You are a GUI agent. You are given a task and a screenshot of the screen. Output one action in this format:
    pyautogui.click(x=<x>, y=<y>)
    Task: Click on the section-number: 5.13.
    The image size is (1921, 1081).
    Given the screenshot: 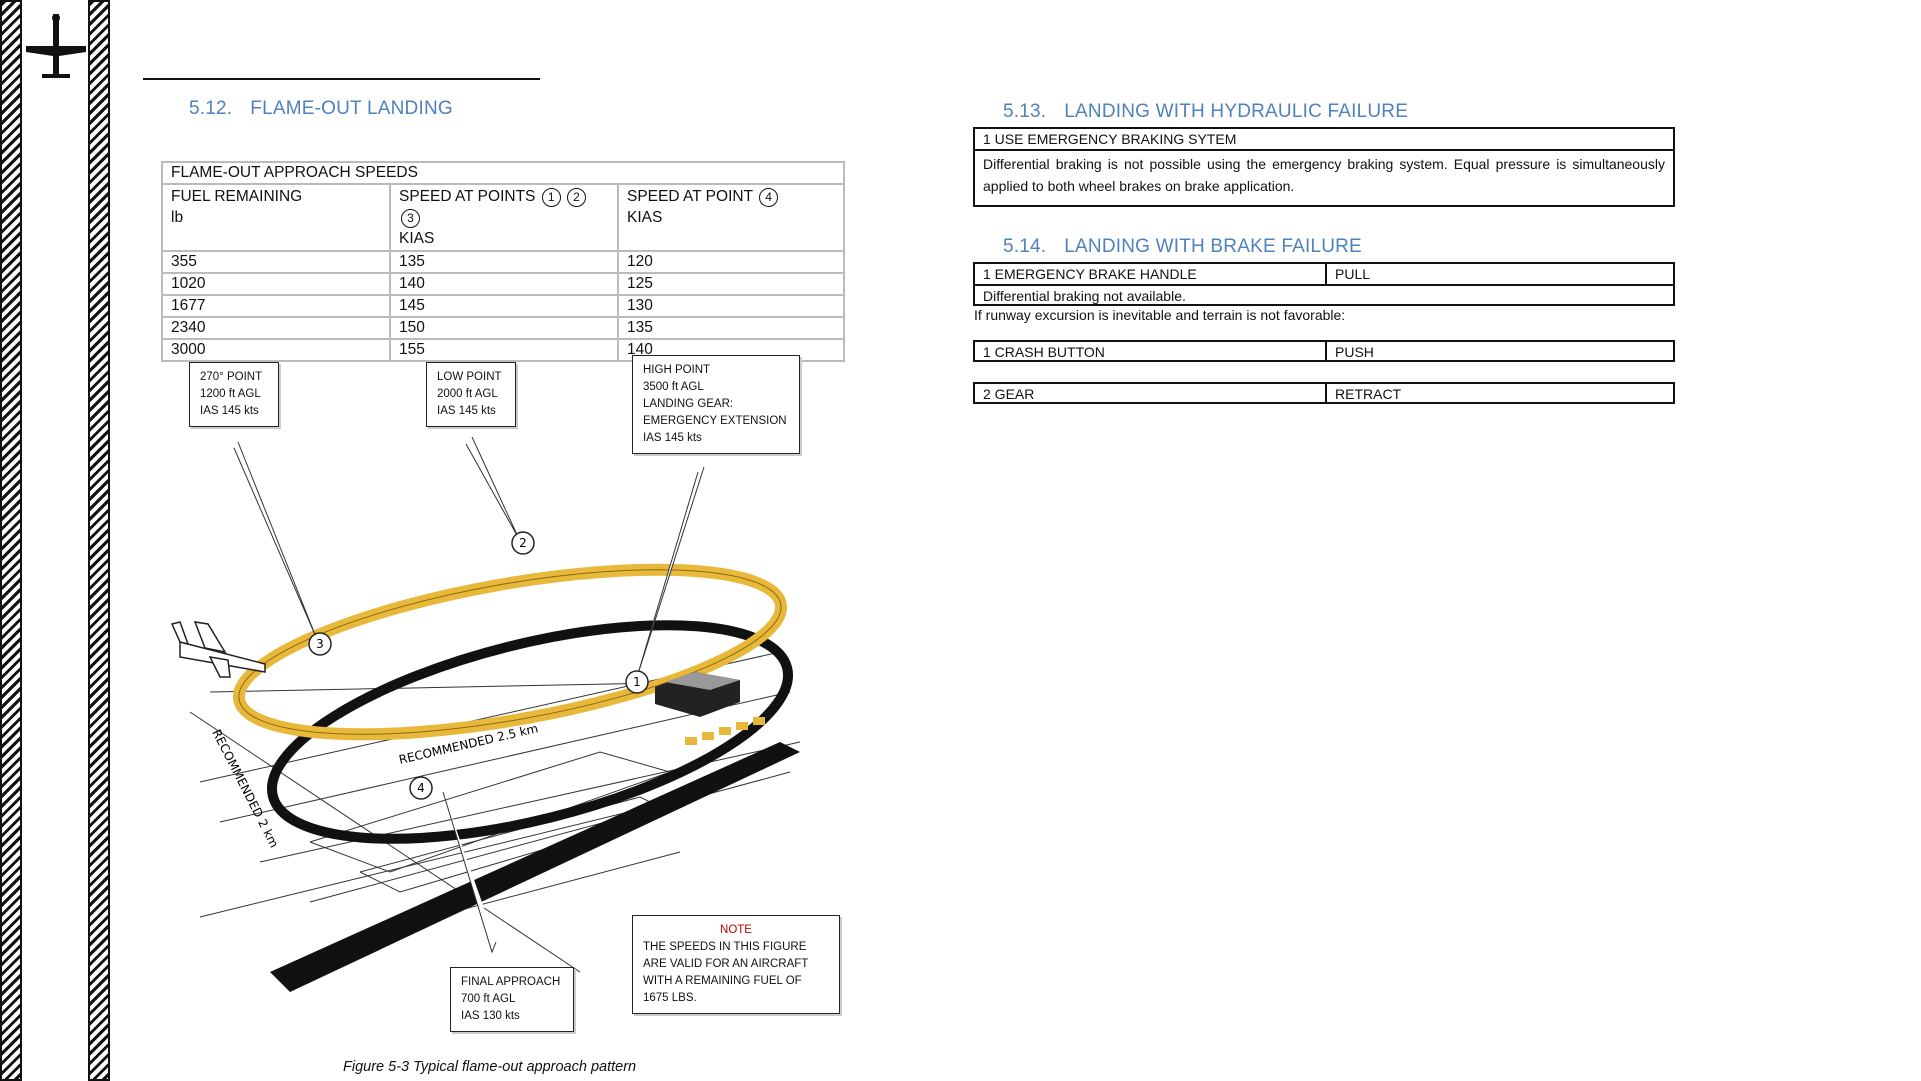 What is the action you would take?
    pyautogui.click(x=1025, y=111)
    